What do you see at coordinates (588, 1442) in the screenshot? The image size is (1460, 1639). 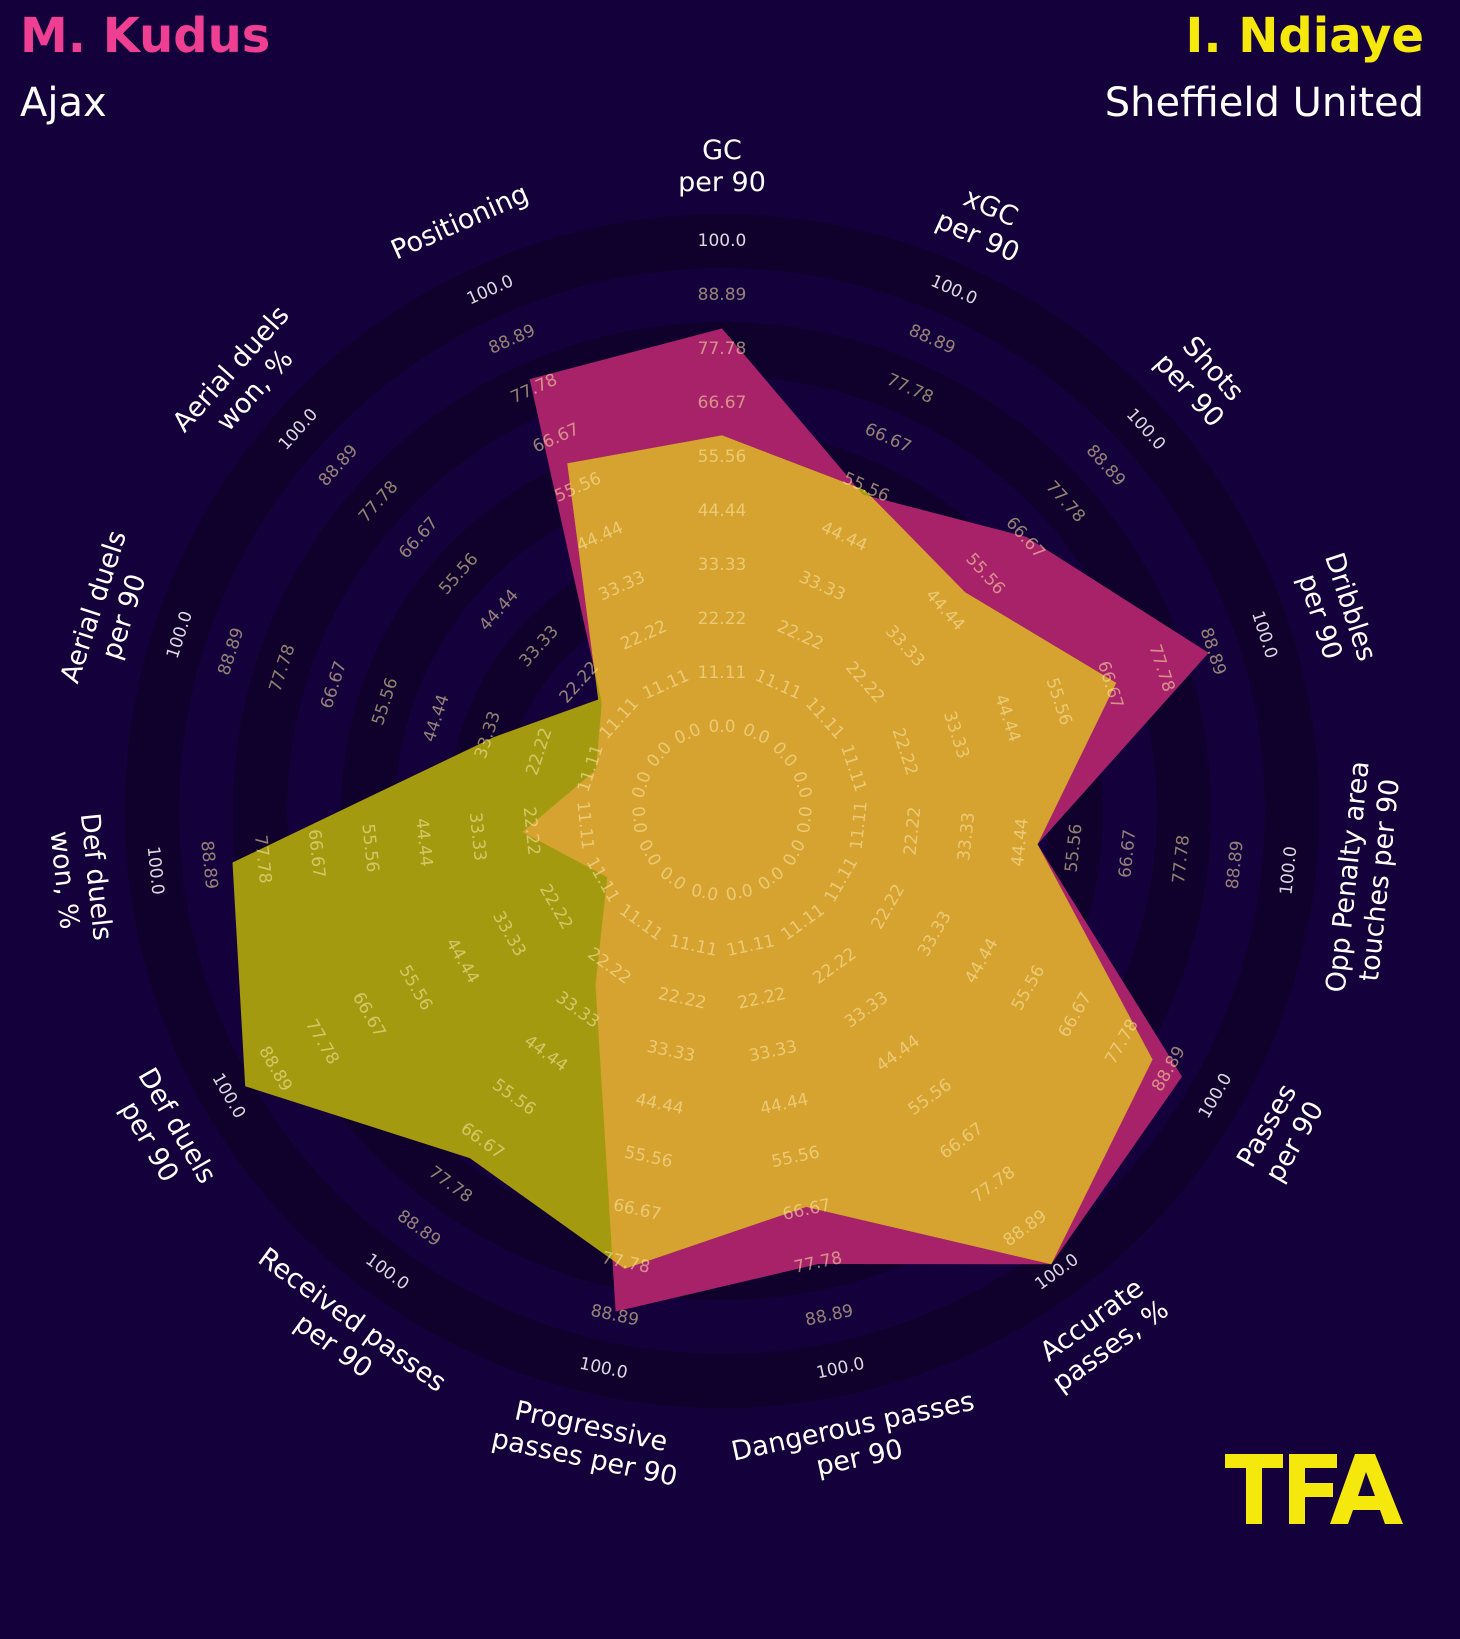 I see `axis-label: Progressivepasses per 90` at bounding box center [588, 1442].